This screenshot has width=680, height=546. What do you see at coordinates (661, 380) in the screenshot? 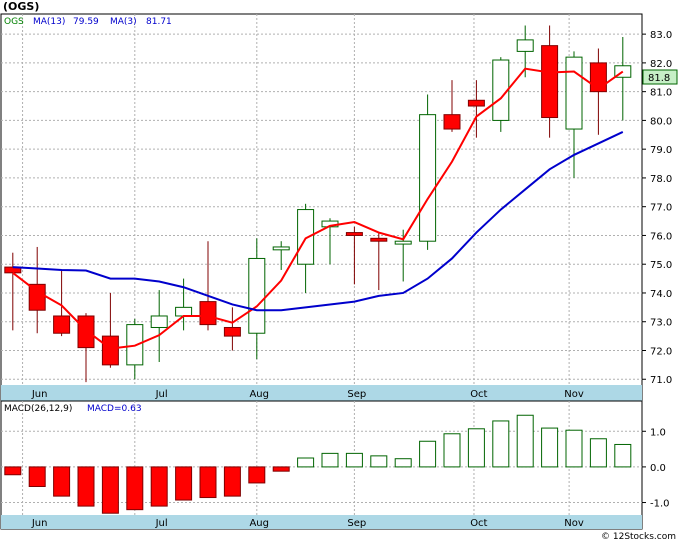
I see `price-tick-label: 71.0` at bounding box center [661, 380].